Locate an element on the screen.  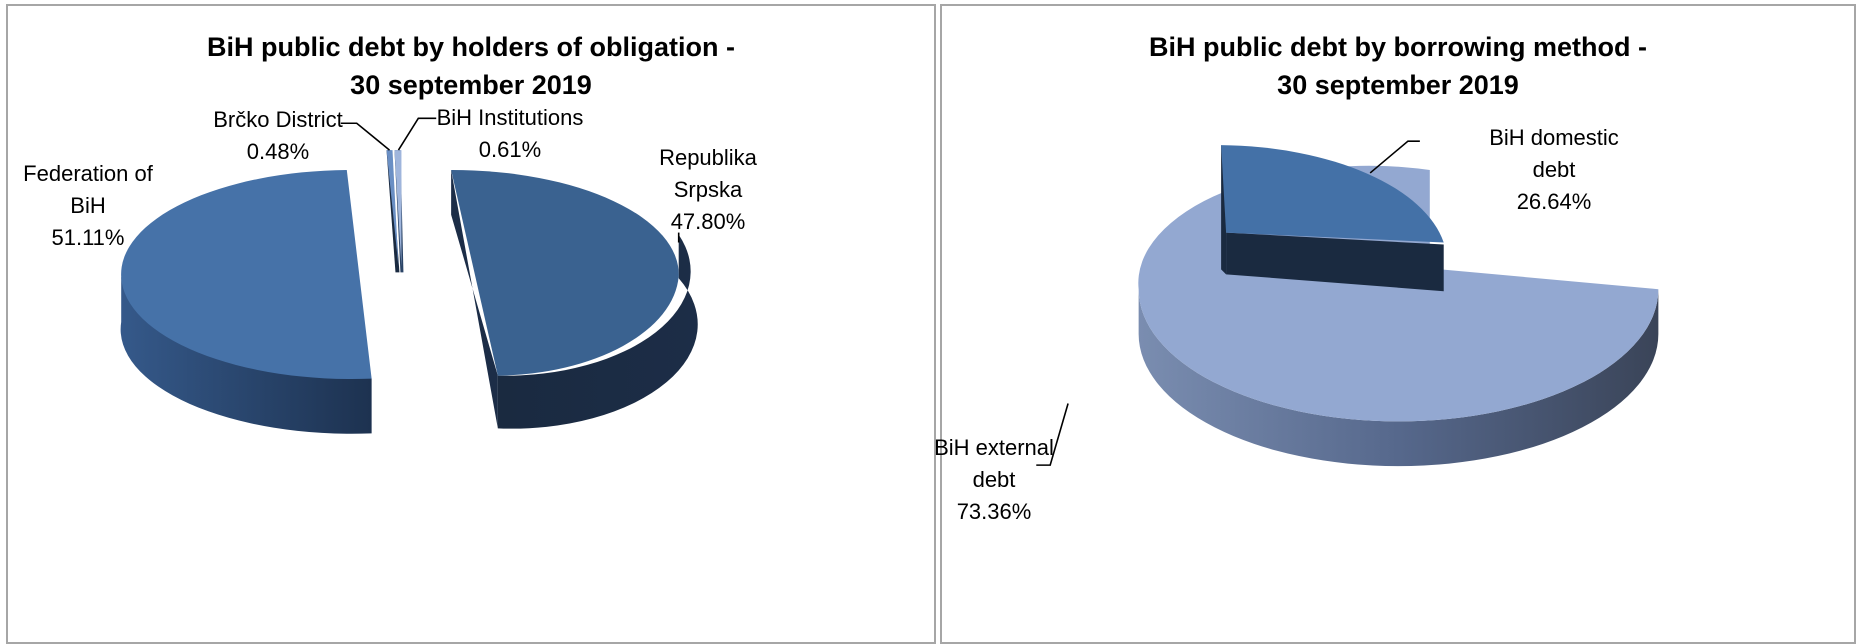
pie-slice-federation is located at coordinates (246, 301).